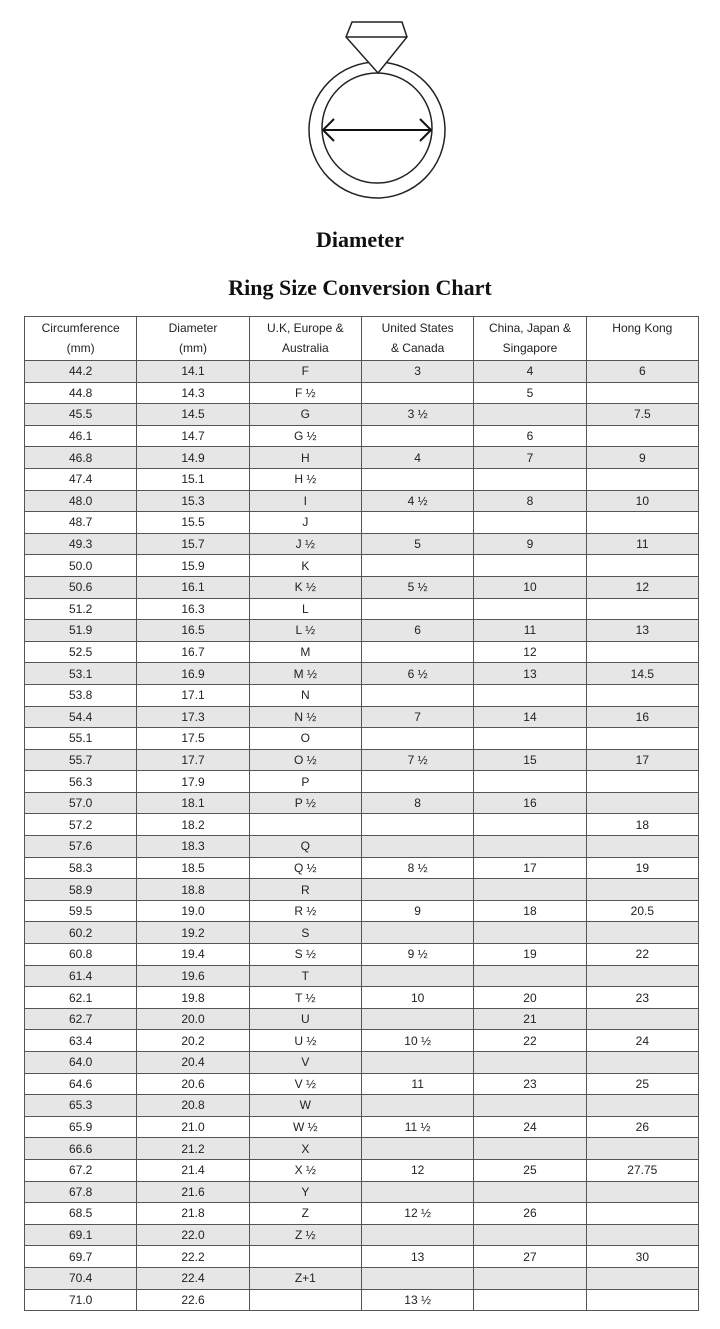  I want to click on table-cell: 14.5, so click(642, 673).